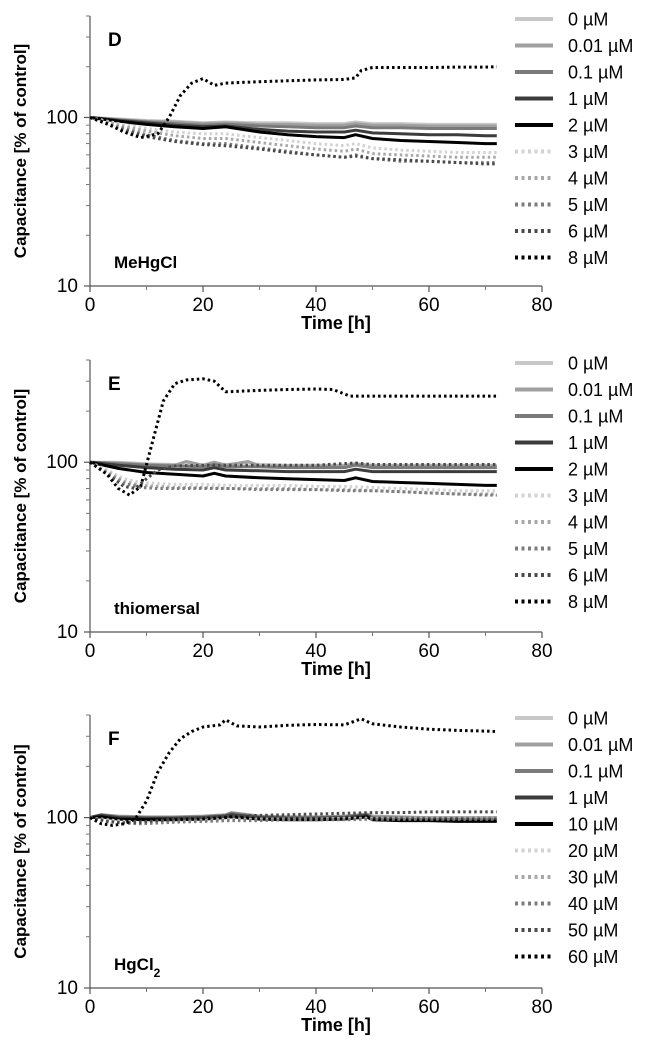  What do you see at coordinates (157, 608) in the screenshot?
I see `compound-annotation: thiomersal` at bounding box center [157, 608].